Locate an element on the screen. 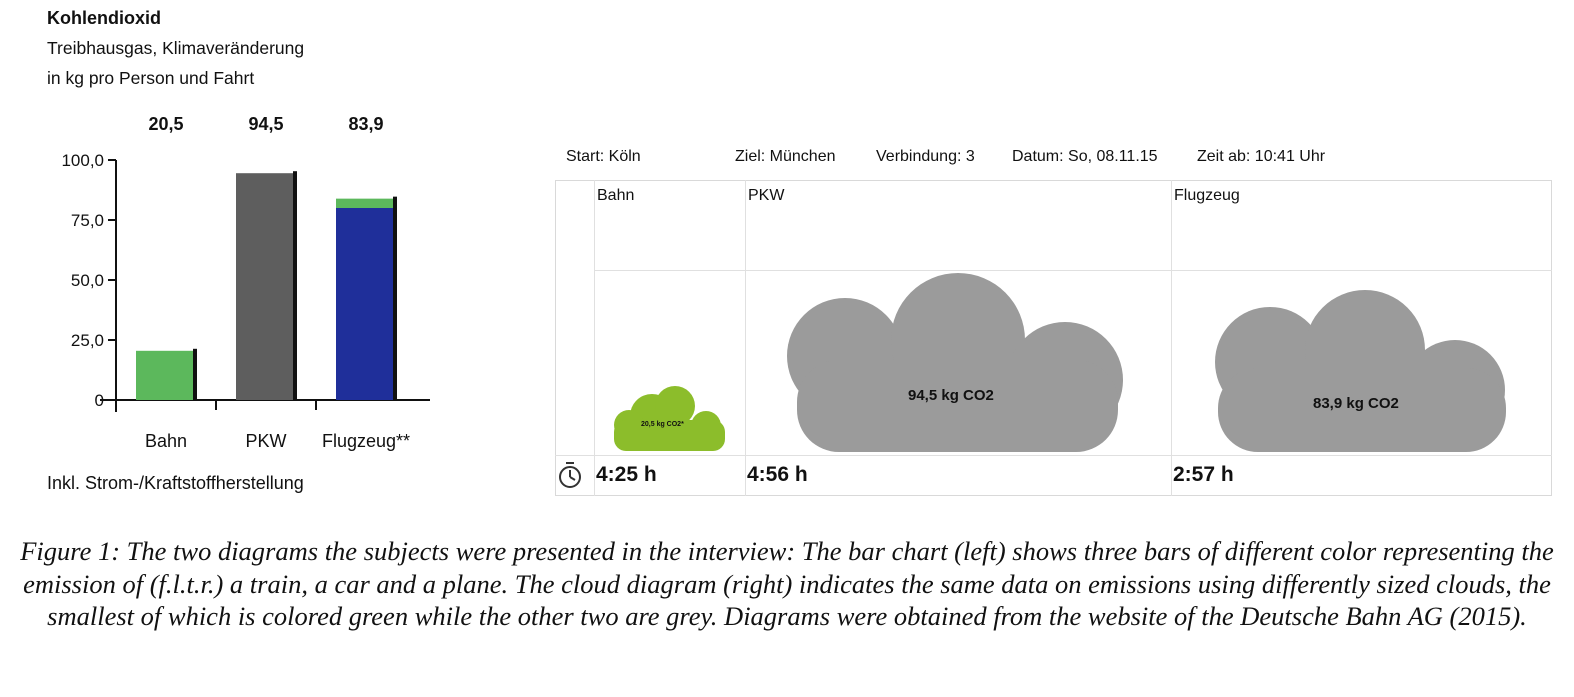  clock-icon is located at coordinates (570, 475).